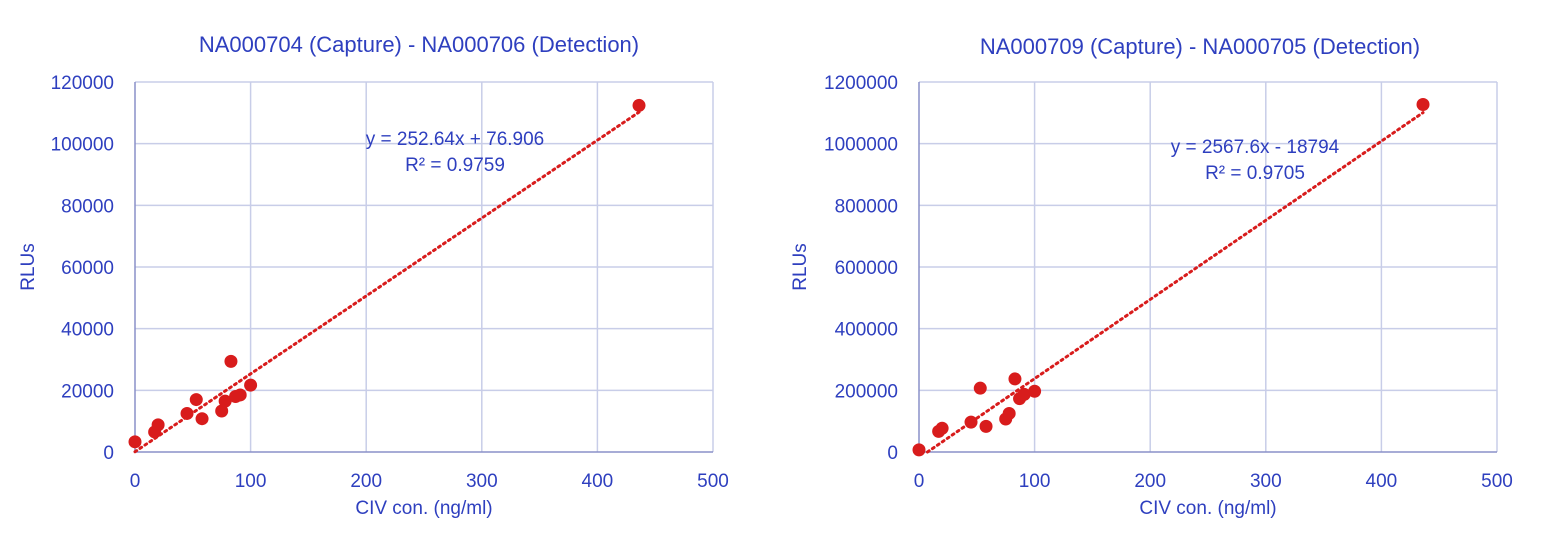  What do you see at coordinates (866, 391) in the screenshot?
I see `y-tick-label: 200000` at bounding box center [866, 391].